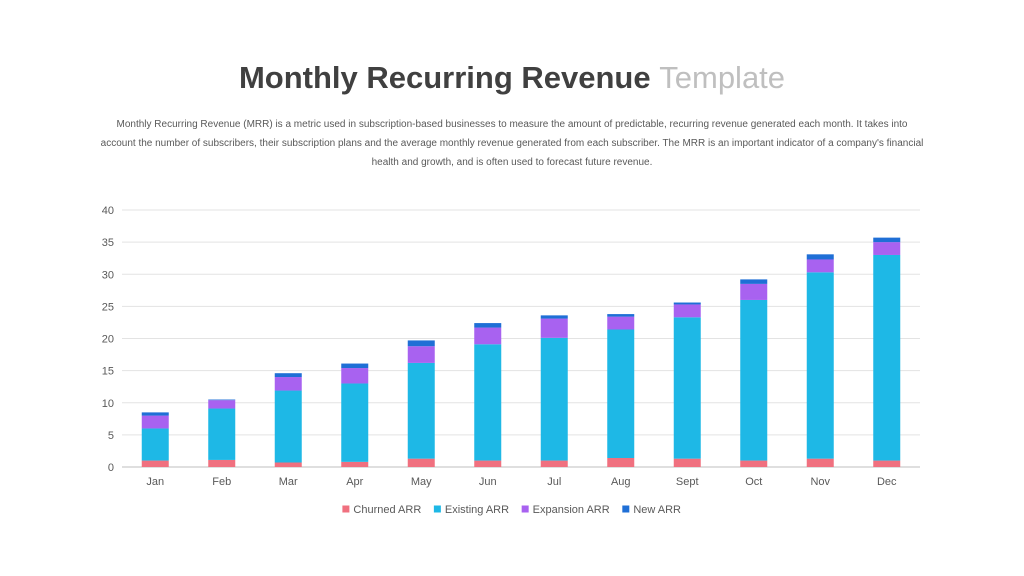 The image size is (1024, 576). What do you see at coordinates (155, 482) in the screenshot?
I see `x-tick-label: Jan` at bounding box center [155, 482].